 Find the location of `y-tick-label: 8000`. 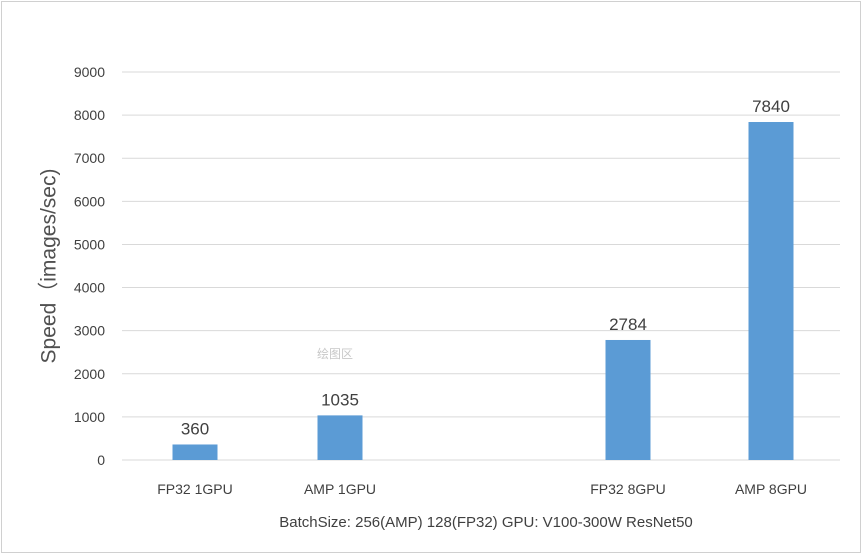

y-tick-label: 8000 is located at coordinates (89, 115).